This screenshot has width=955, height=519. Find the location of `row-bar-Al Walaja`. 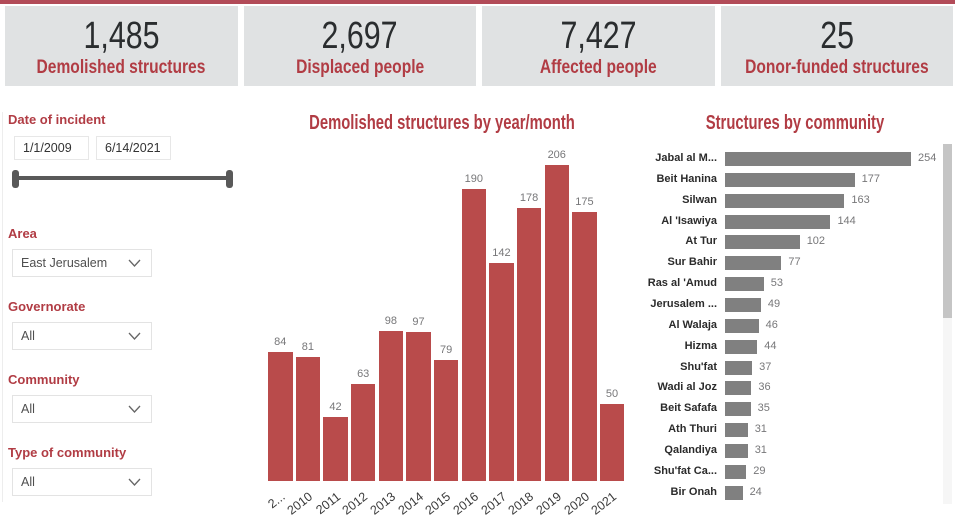

row-bar-Al Walaja is located at coordinates (742, 325).